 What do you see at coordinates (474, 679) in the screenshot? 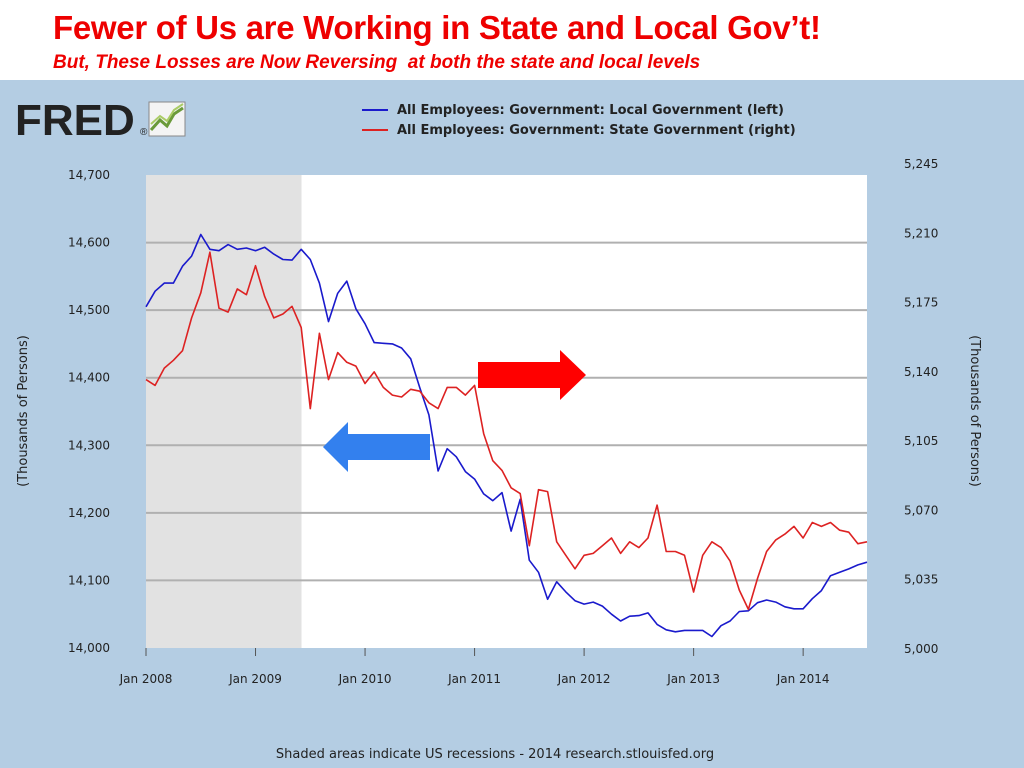
I see `x-tick-label: Jan 2011` at bounding box center [474, 679].